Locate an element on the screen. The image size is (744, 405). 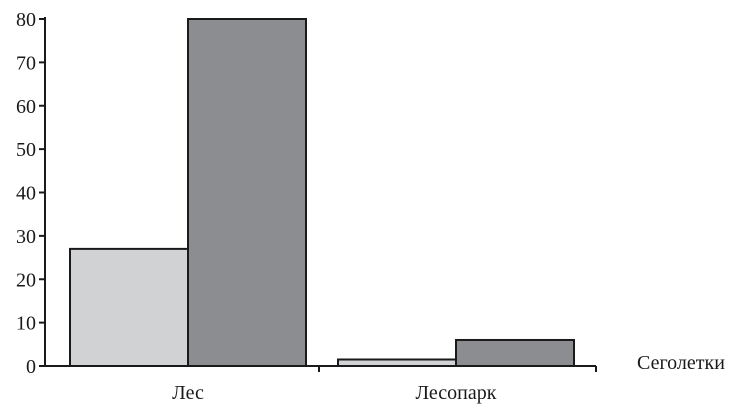
y-axis-ticks: 0 10 20 30 40 50 60 70 80 is located at coordinates (30, 193).